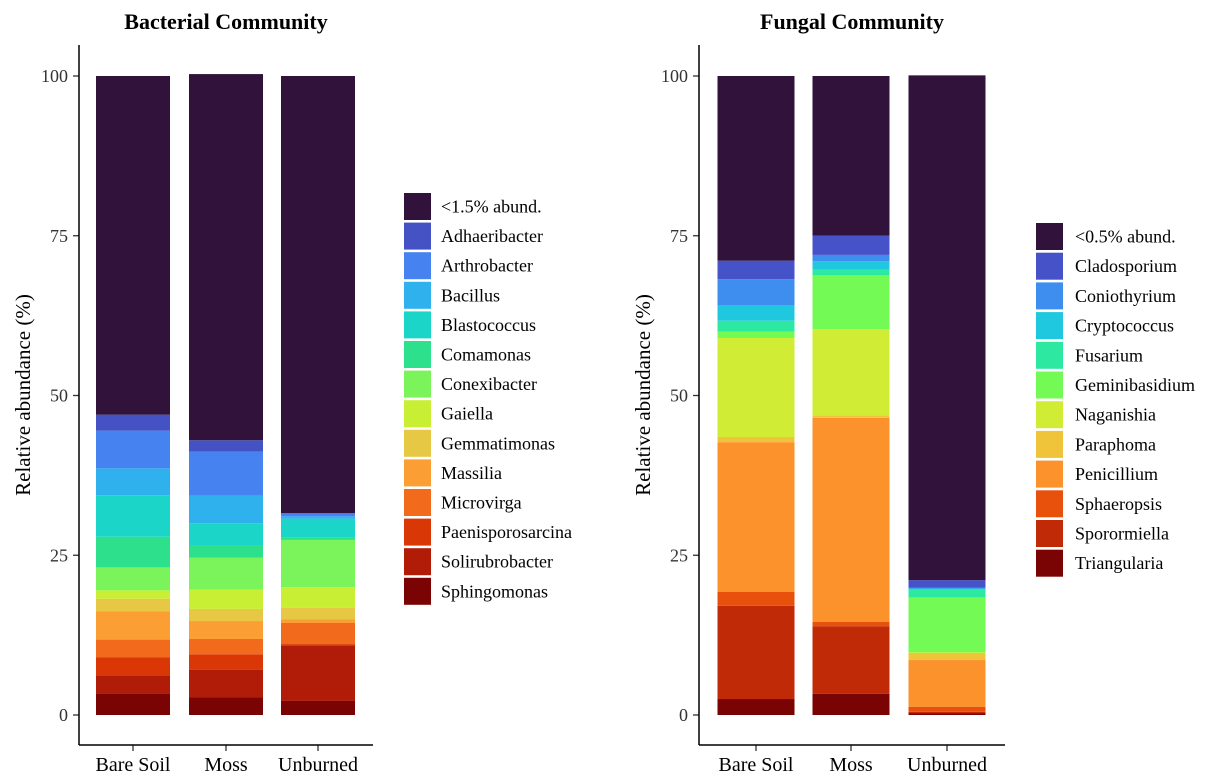 This screenshot has width=1231, height=773. Describe the element at coordinates (1135, 385) in the screenshot. I see `legend-label: Geminibasidium` at that location.